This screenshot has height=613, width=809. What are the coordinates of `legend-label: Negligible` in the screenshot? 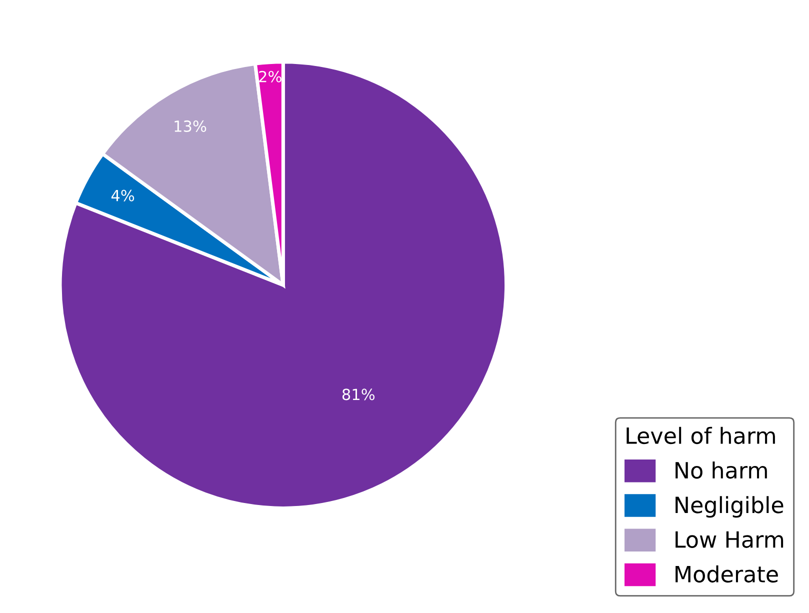 It's located at (730, 507).